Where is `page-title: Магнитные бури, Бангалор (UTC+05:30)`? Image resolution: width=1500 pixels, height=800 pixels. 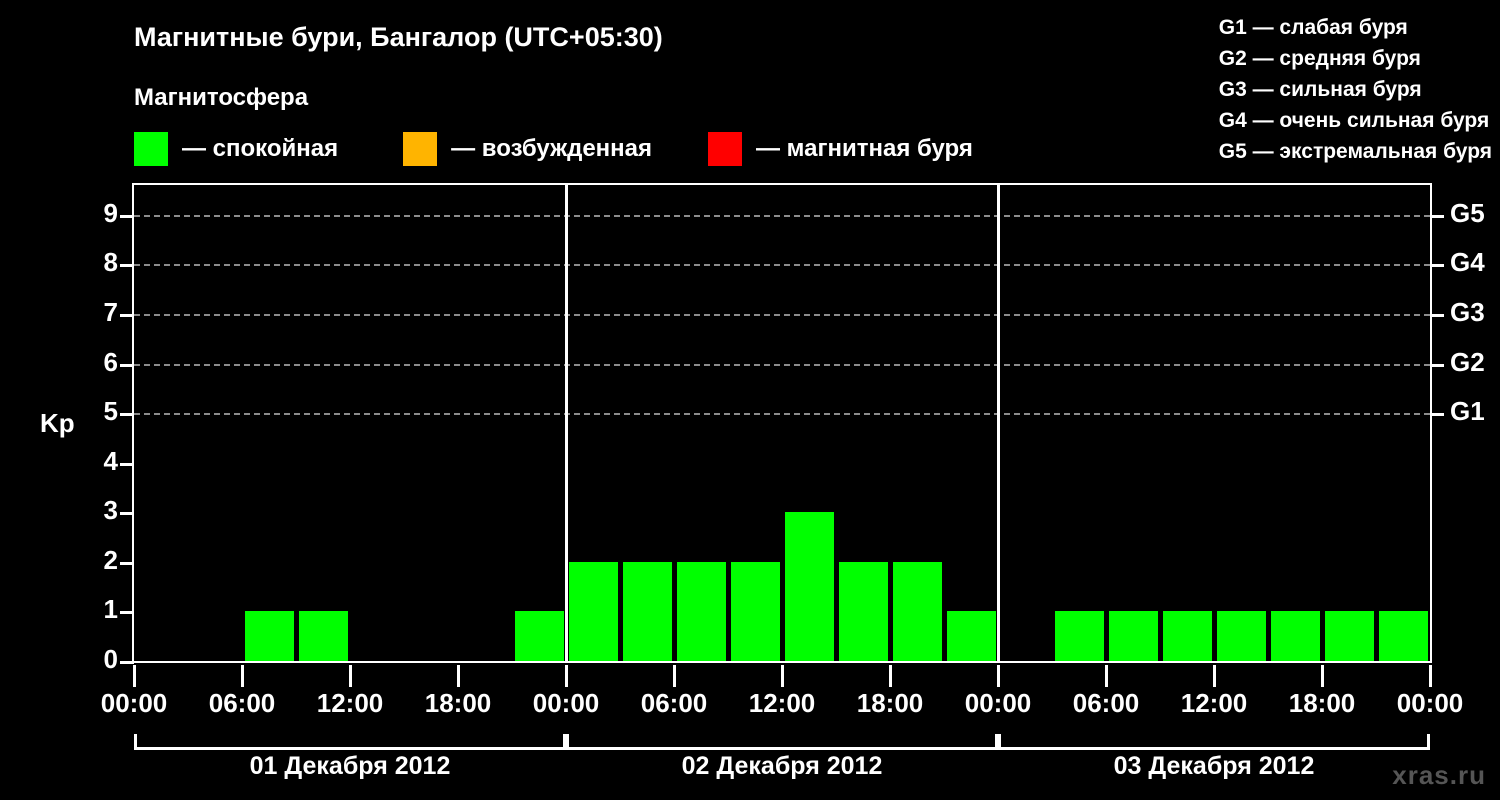 page-title: Магнитные бури, Бангалор (UTC+05:30) is located at coordinates (398, 37).